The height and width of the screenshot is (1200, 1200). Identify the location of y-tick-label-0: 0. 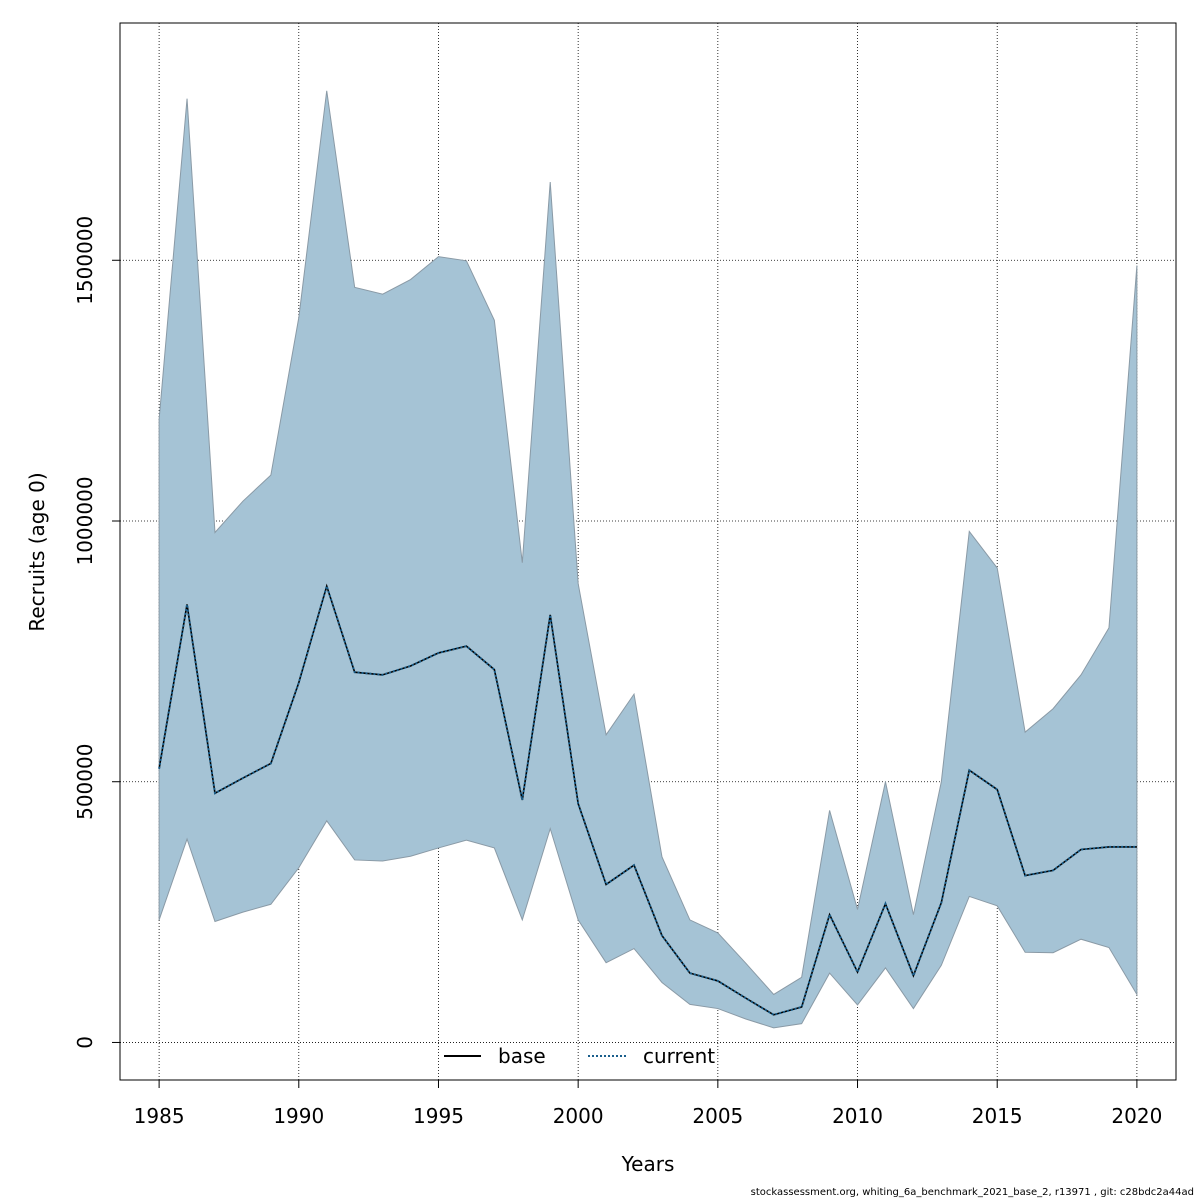
(85, 1042).